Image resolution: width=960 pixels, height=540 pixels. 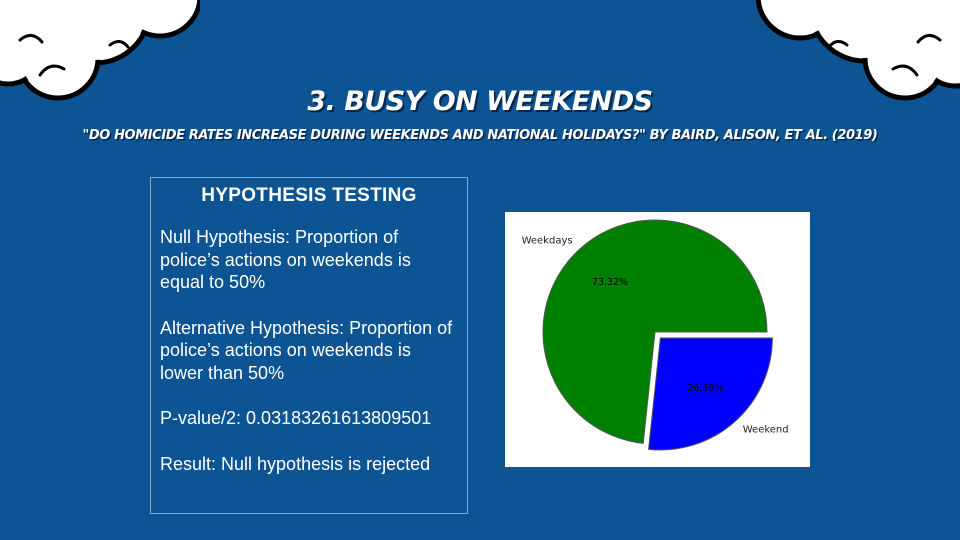 I want to click on panel-heading: HYPOTHESIS TESTING, so click(x=309, y=195).